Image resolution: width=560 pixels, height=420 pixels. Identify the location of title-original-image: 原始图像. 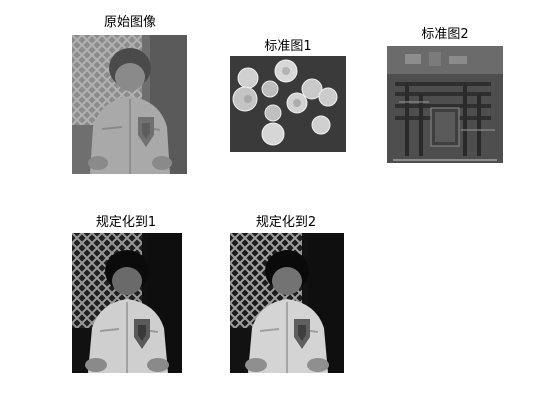
(130, 22).